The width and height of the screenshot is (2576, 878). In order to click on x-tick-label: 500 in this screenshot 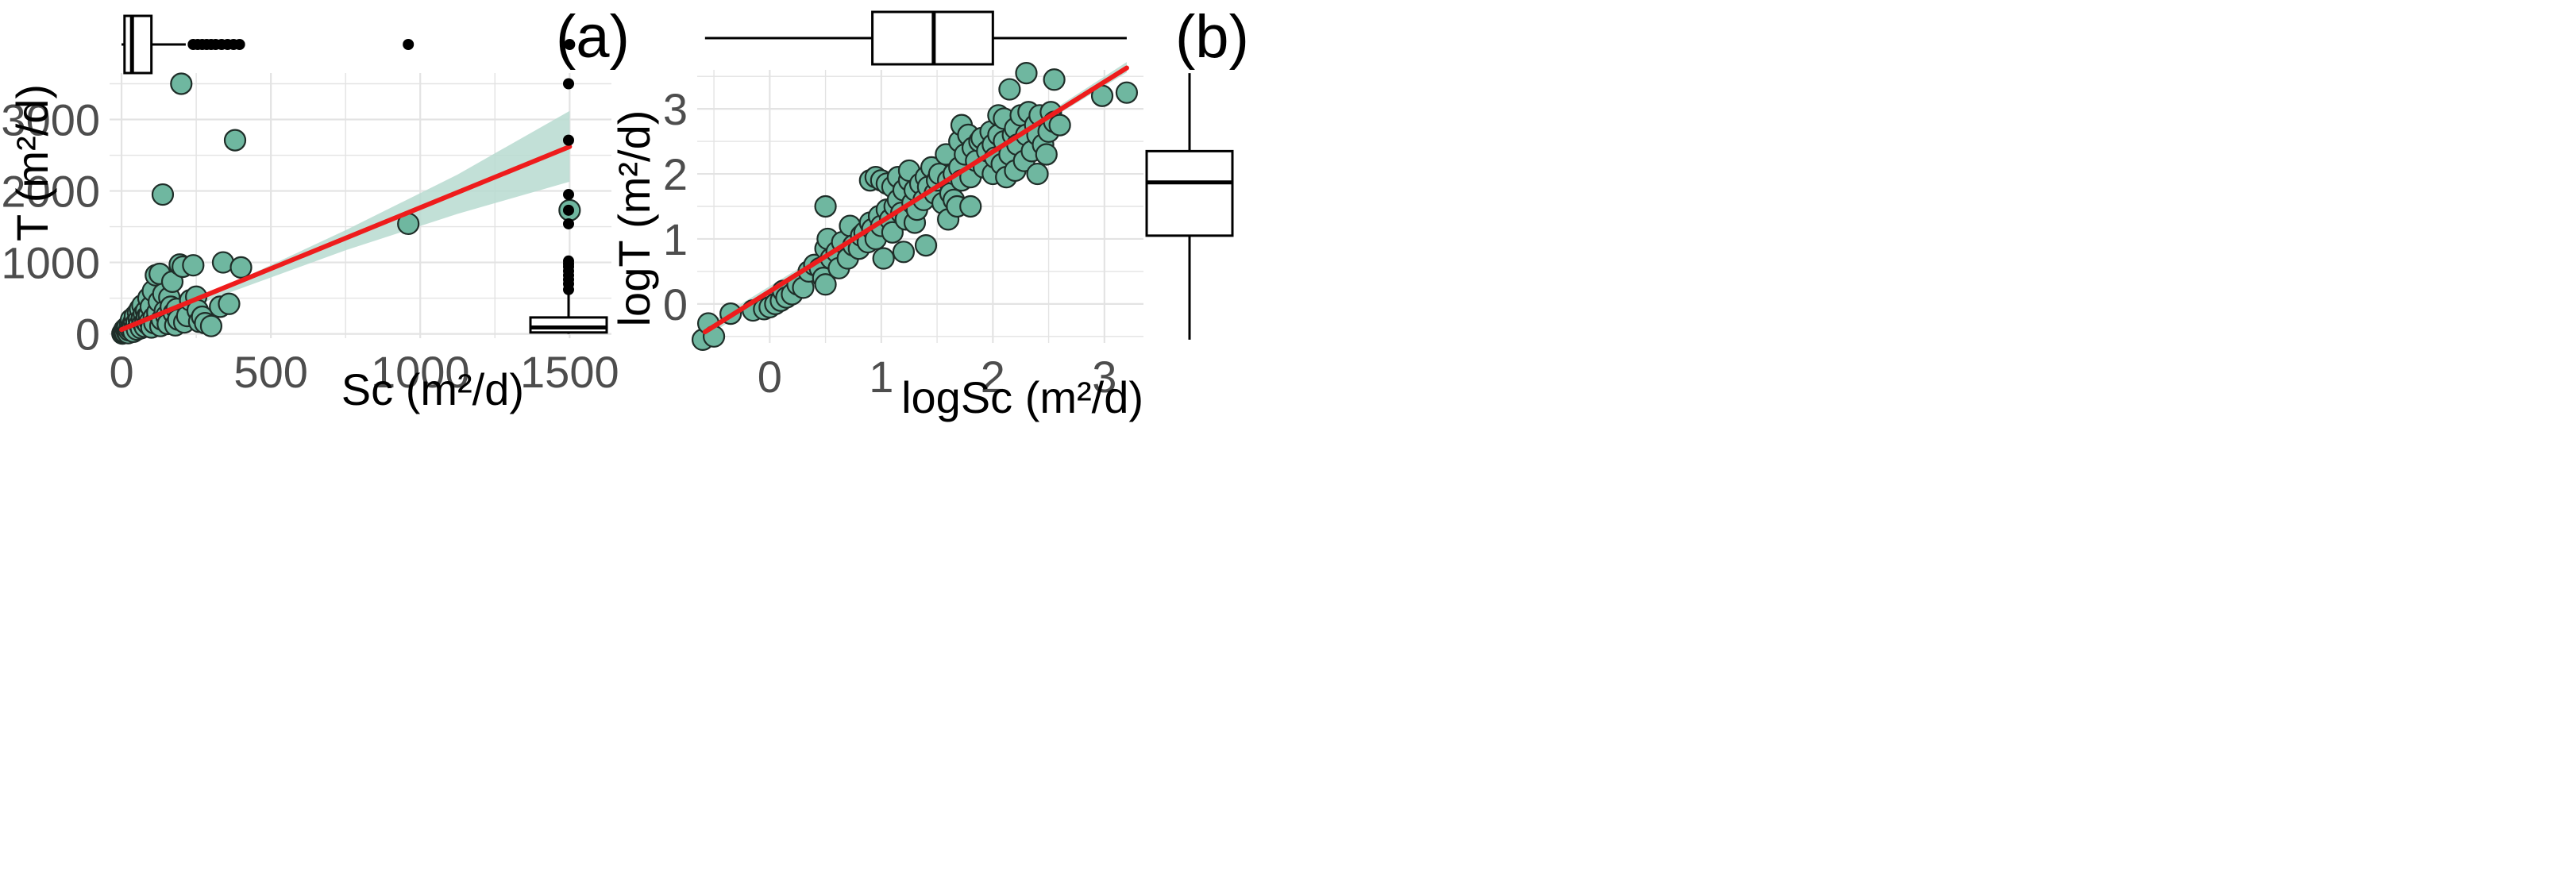, I will do `click(270, 372)`.